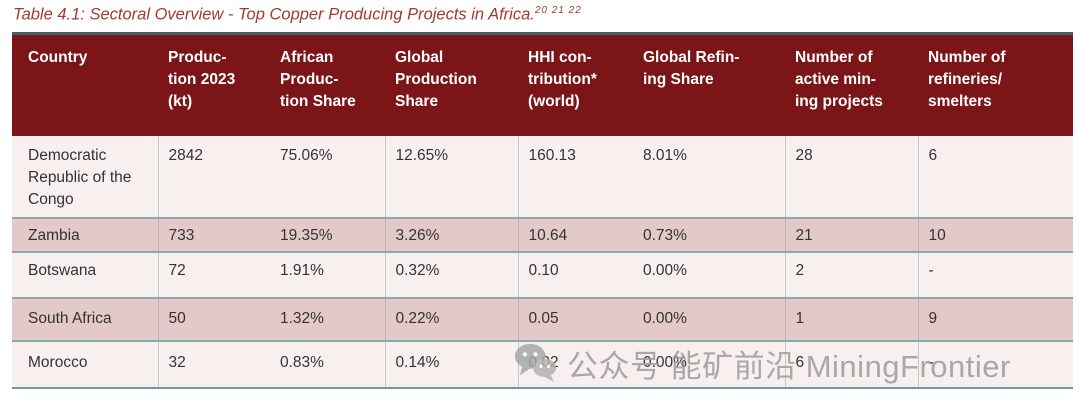  Describe the element at coordinates (575, 84) in the screenshot. I see `column-header-hhi: HHI con- tribution* (world)` at that location.